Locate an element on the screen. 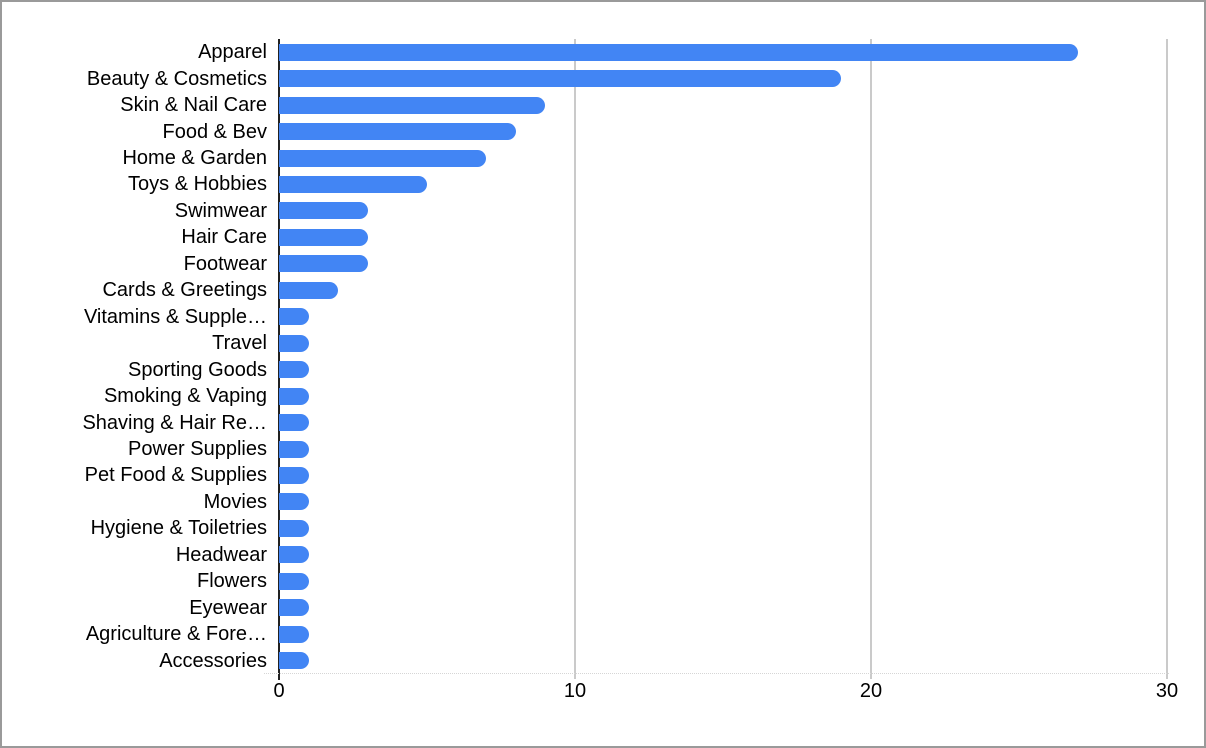 Image resolution: width=1206 pixels, height=748 pixels. chart-row: Beauty & Cosmetics is located at coordinates (603, 78).